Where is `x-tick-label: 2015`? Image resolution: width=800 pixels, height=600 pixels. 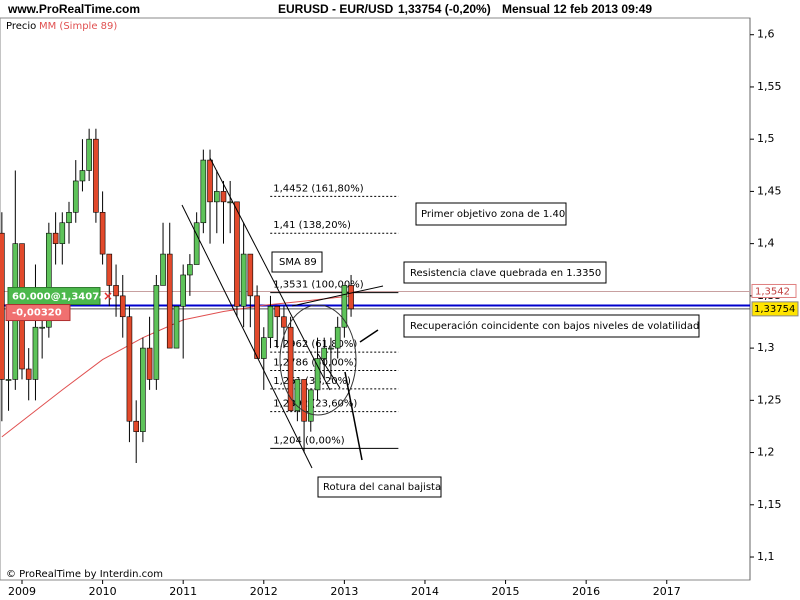 x-tick-label: 2015 is located at coordinates (506, 591).